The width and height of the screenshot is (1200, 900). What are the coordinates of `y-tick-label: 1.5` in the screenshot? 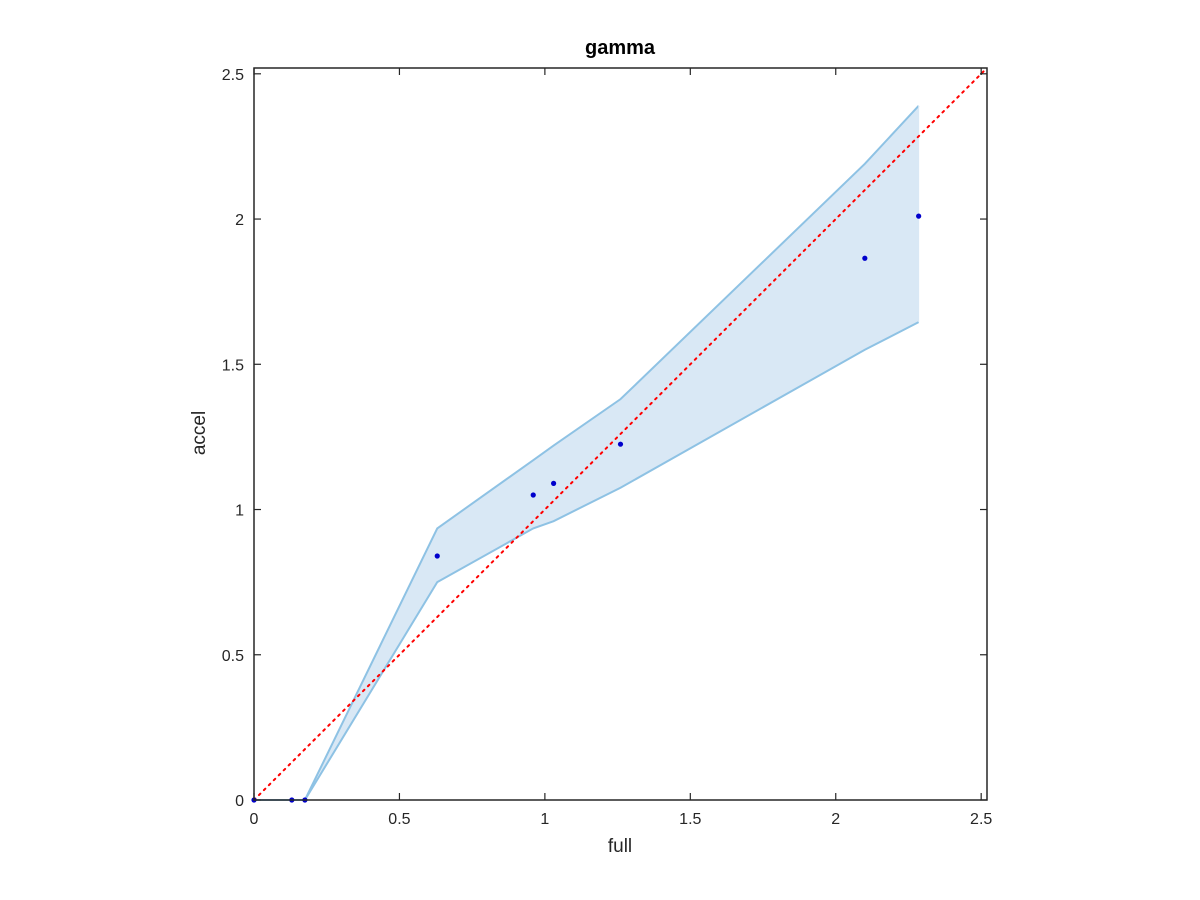 It's located at (233, 365).